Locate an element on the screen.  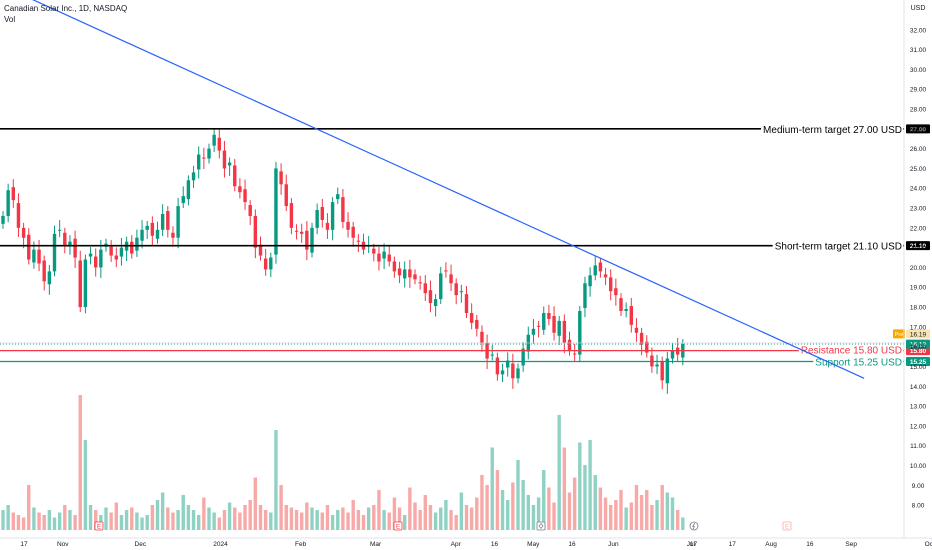
level-price-badge is located at coordinates (918, 129).